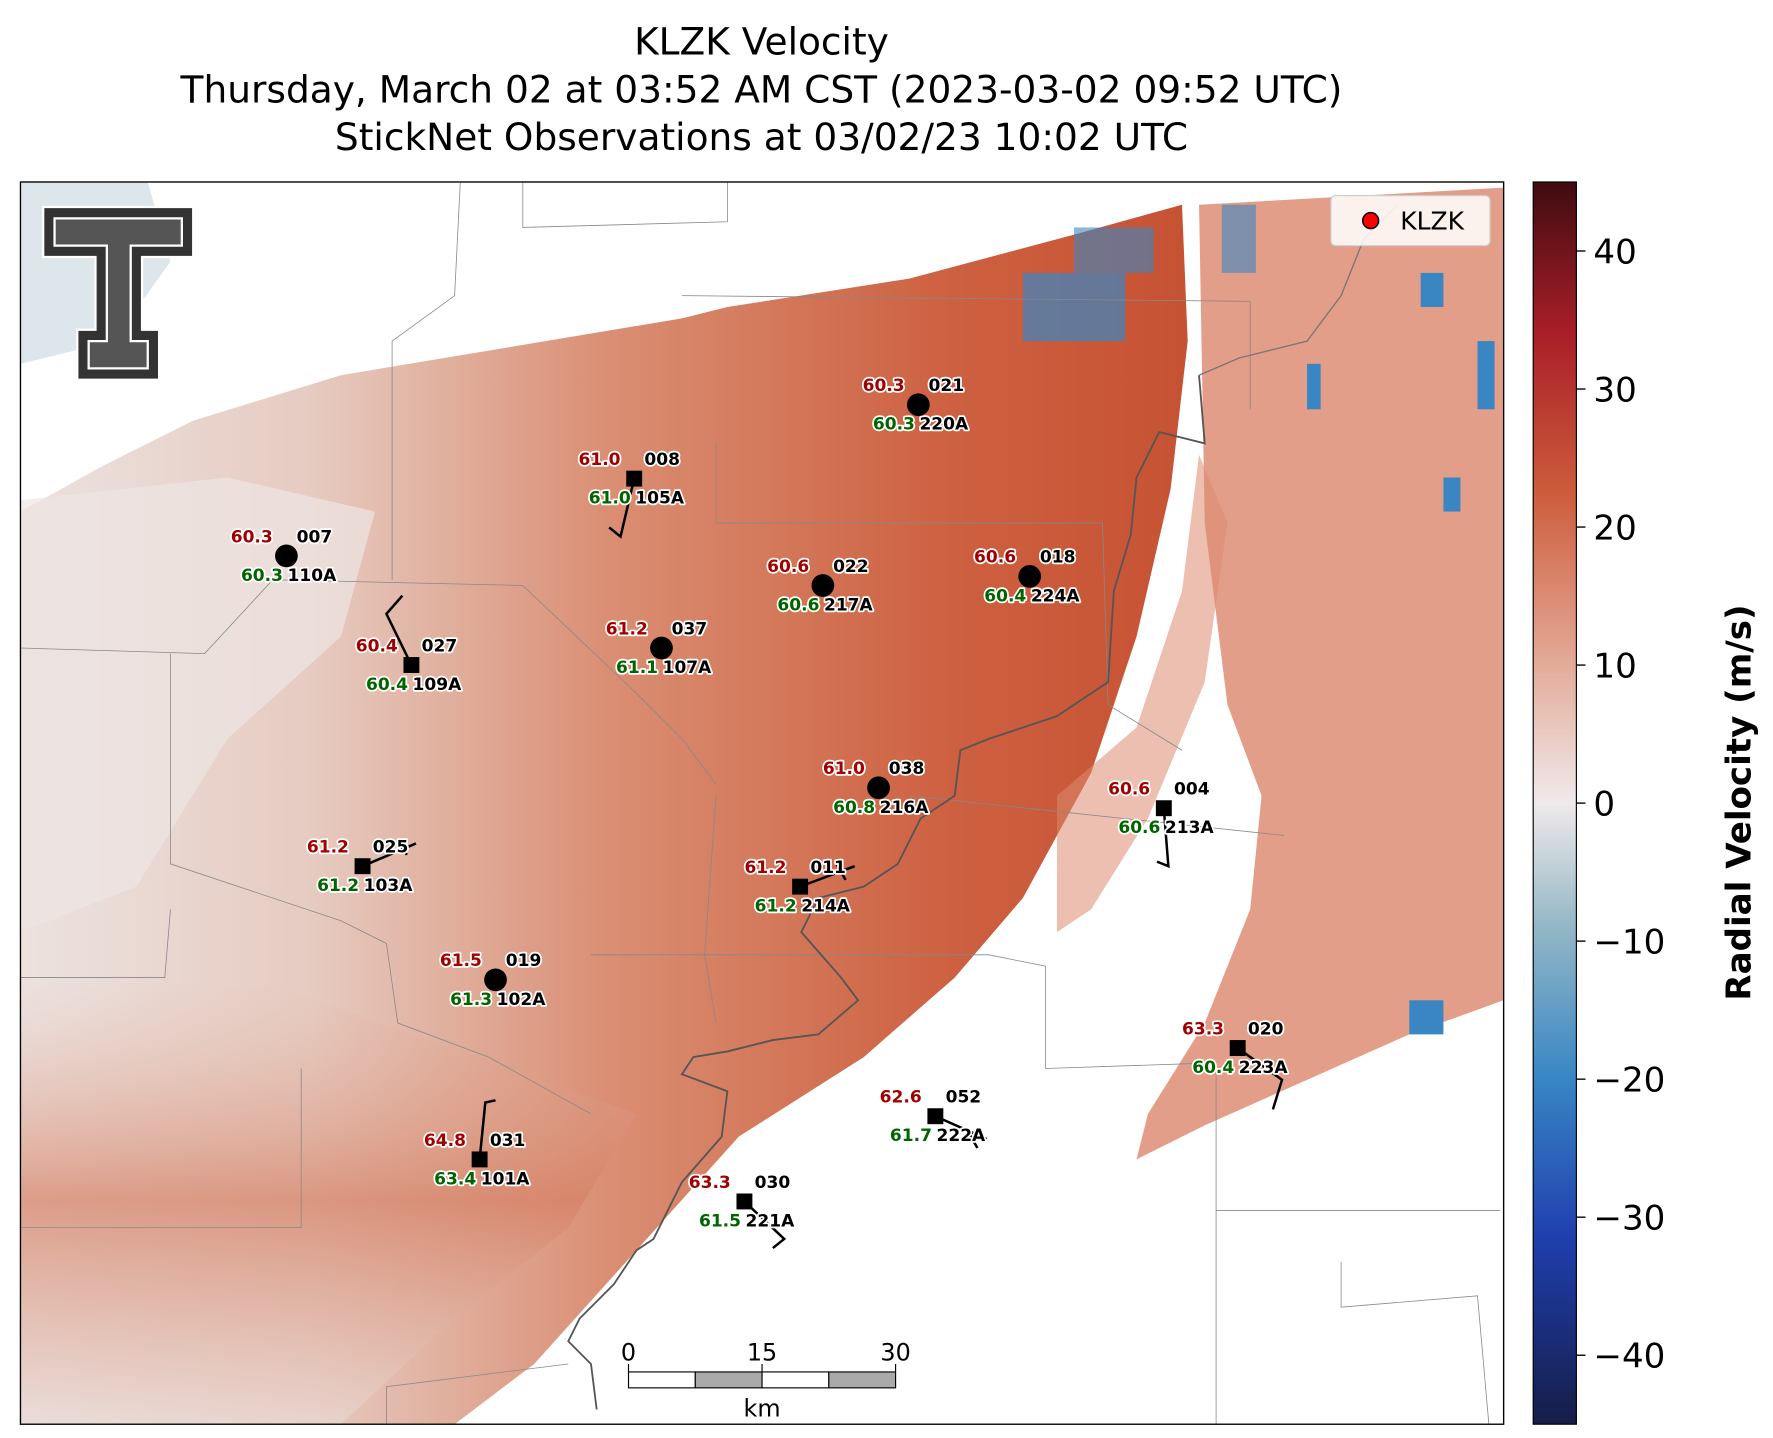 The height and width of the screenshot is (1438, 1773). I want to click on dewpoint: 60.8, so click(854, 808).